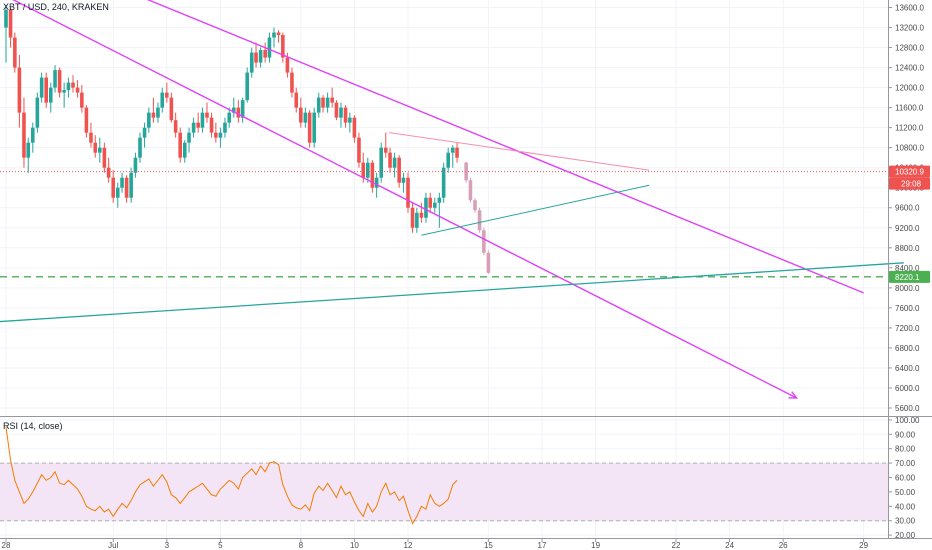 This screenshot has height=550, width=932. What do you see at coordinates (905, 478) in the screenshot?
I see `rsi-tick-label: 60.00` at bounding box center [905, 478].